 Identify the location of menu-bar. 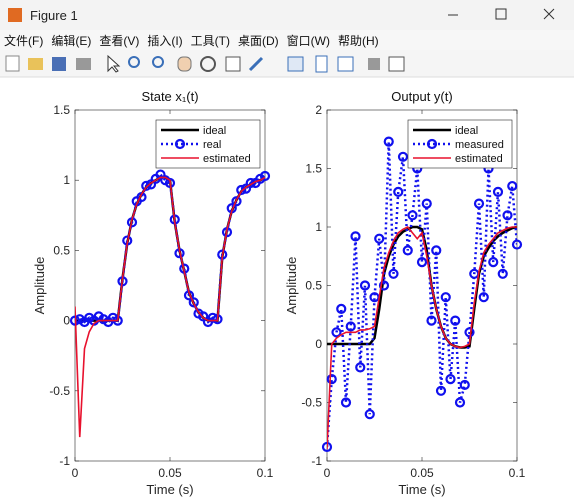
(287, 40).